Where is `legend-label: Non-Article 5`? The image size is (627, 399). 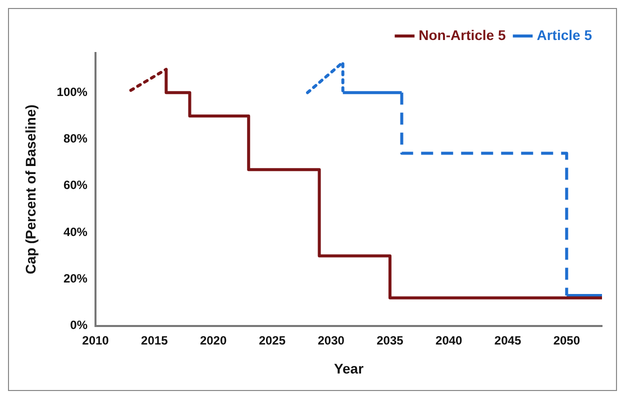 legend-label: Non-Article 5 is located at coordinates (462, 34).